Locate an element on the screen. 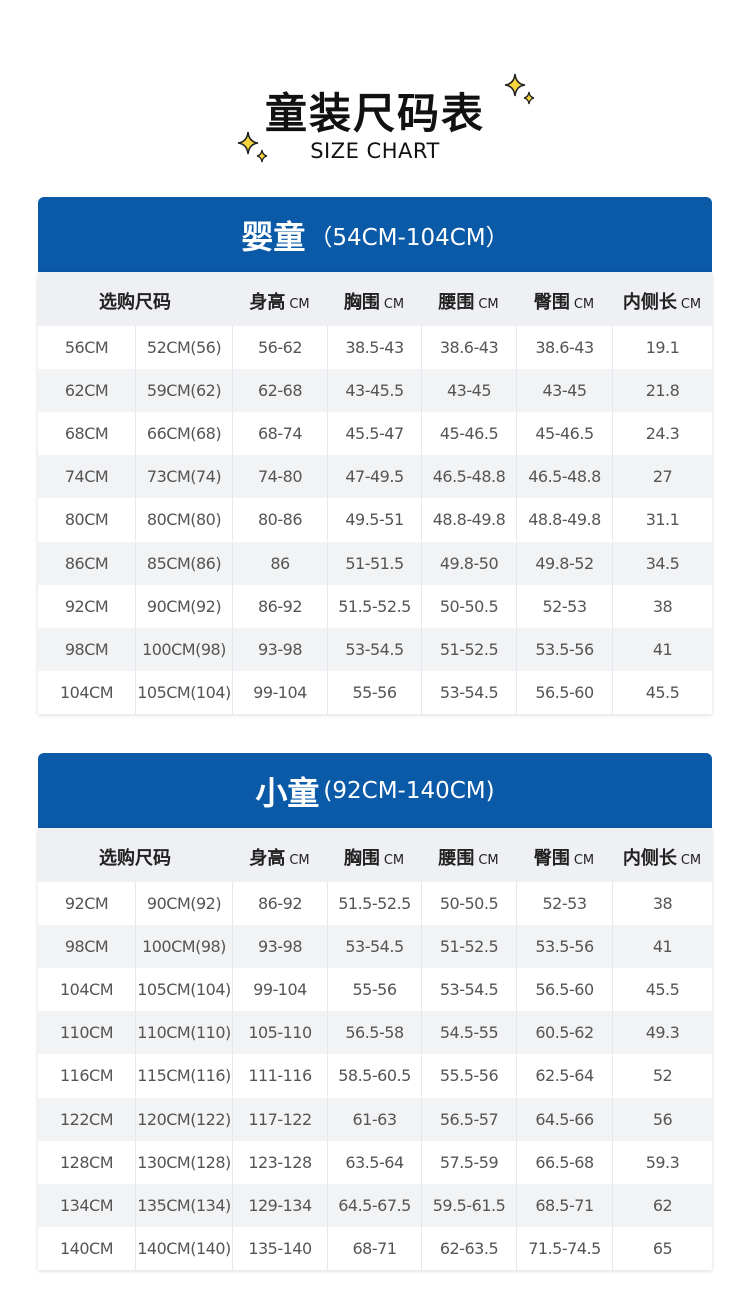 The height and width of the screenshot is (1291, 750). table-cell: 51-51.5 is located at coordinates (374, 563).